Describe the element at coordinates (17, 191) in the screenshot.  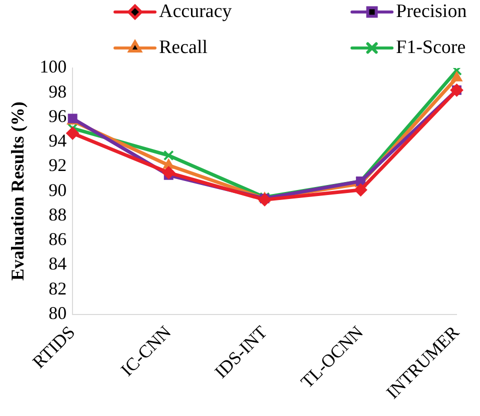
I see `y-axis-title: Evaluation Results (%)` at that location.